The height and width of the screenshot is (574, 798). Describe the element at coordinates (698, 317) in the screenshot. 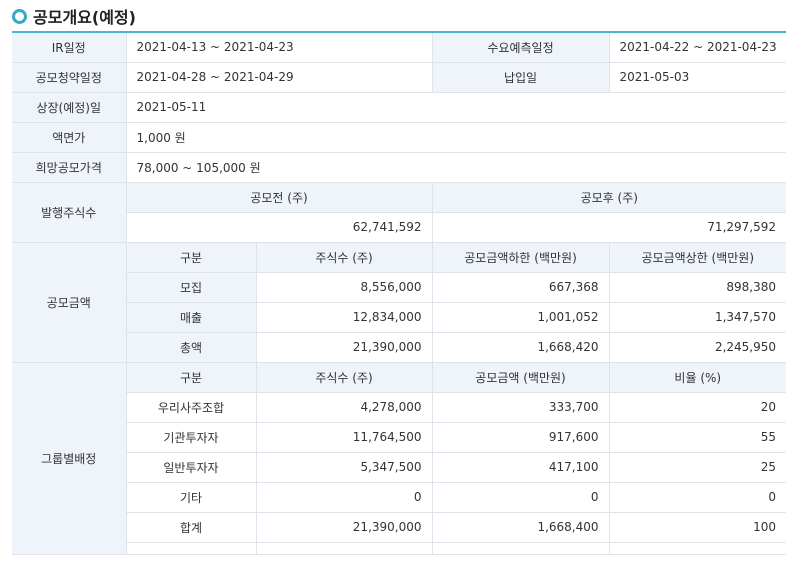

I see `amount-cell: 1,347,570` at that location.